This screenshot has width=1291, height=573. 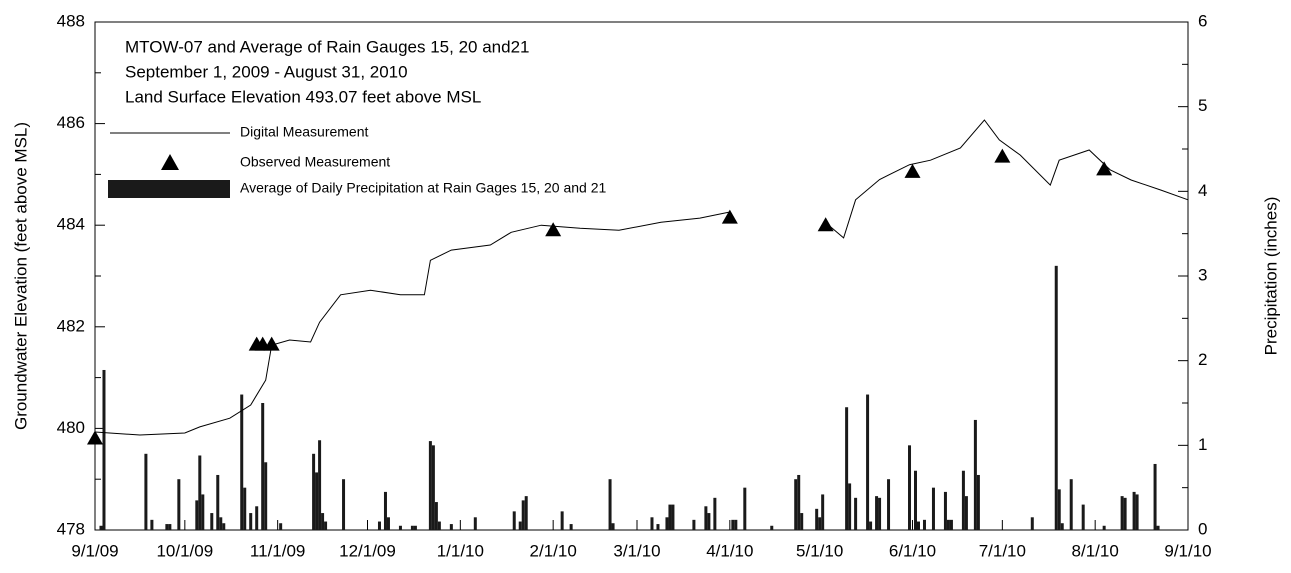 What do you see at coordinates (1202, 359) in the screenshot?
I see `y2-tick-label: 2` at bounding box center [1202, 359].